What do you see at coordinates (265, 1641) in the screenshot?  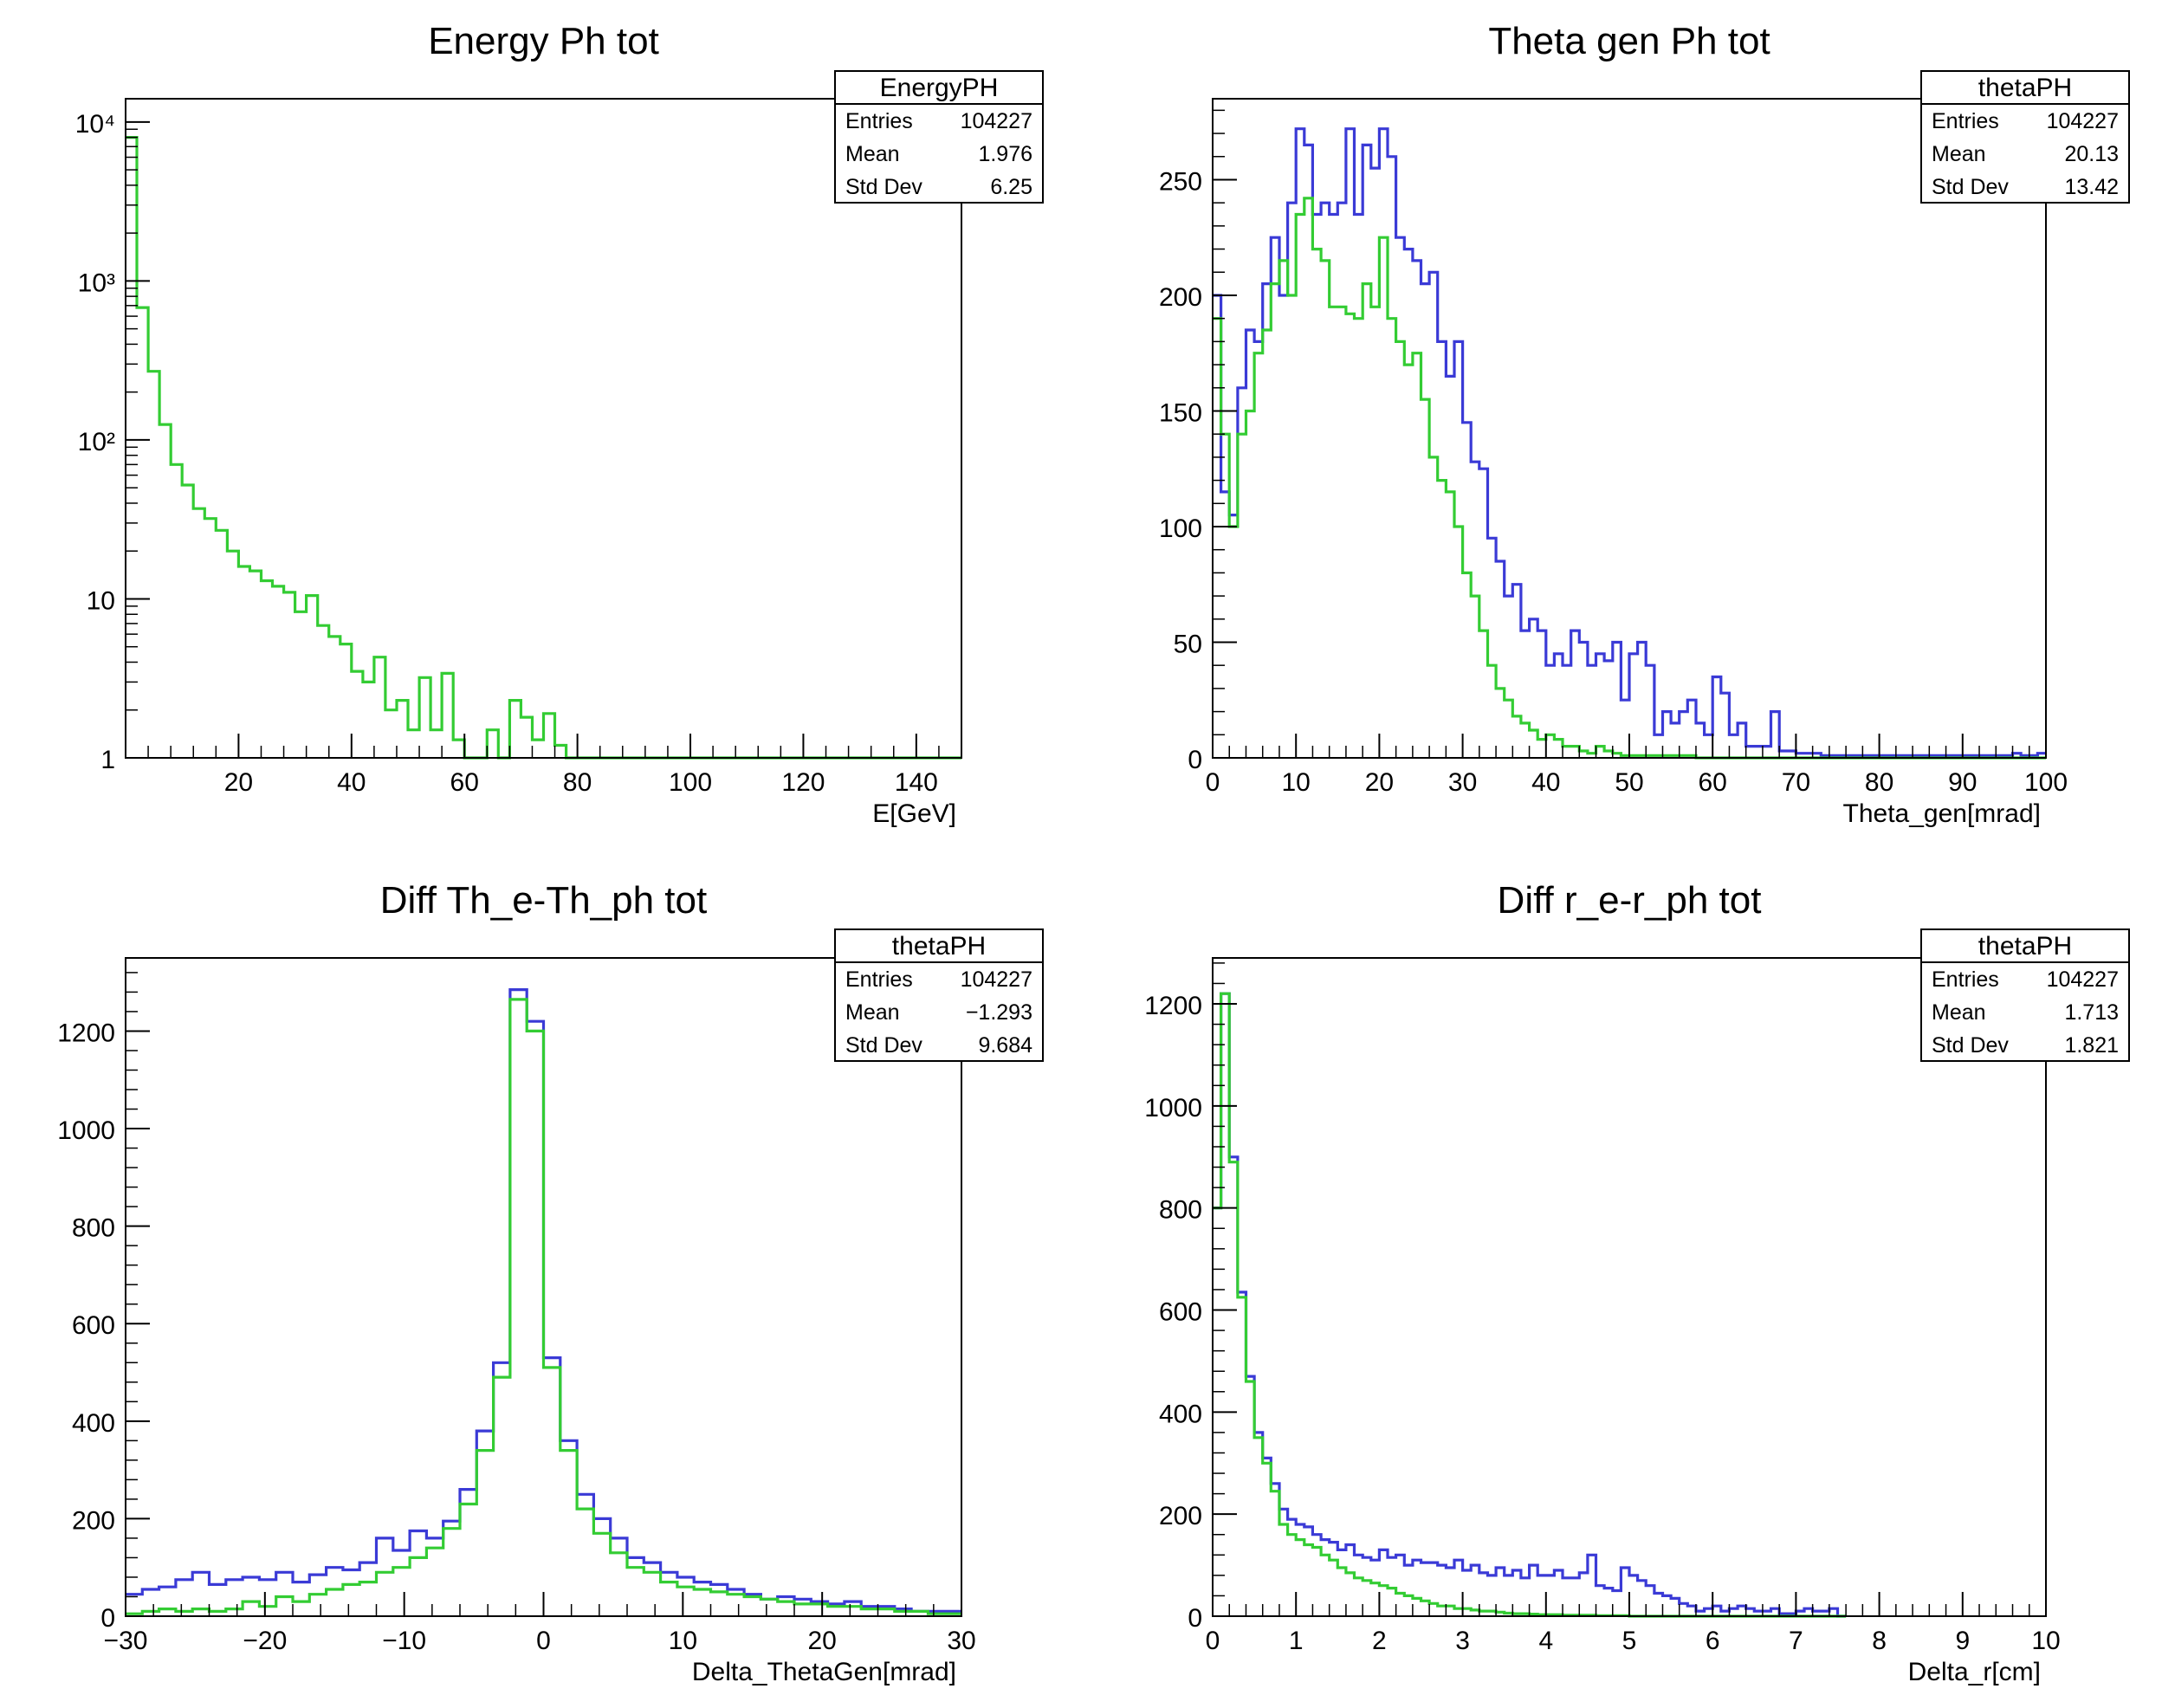 I see `x-tick-label: −20` at bounding box center [265, 1641].